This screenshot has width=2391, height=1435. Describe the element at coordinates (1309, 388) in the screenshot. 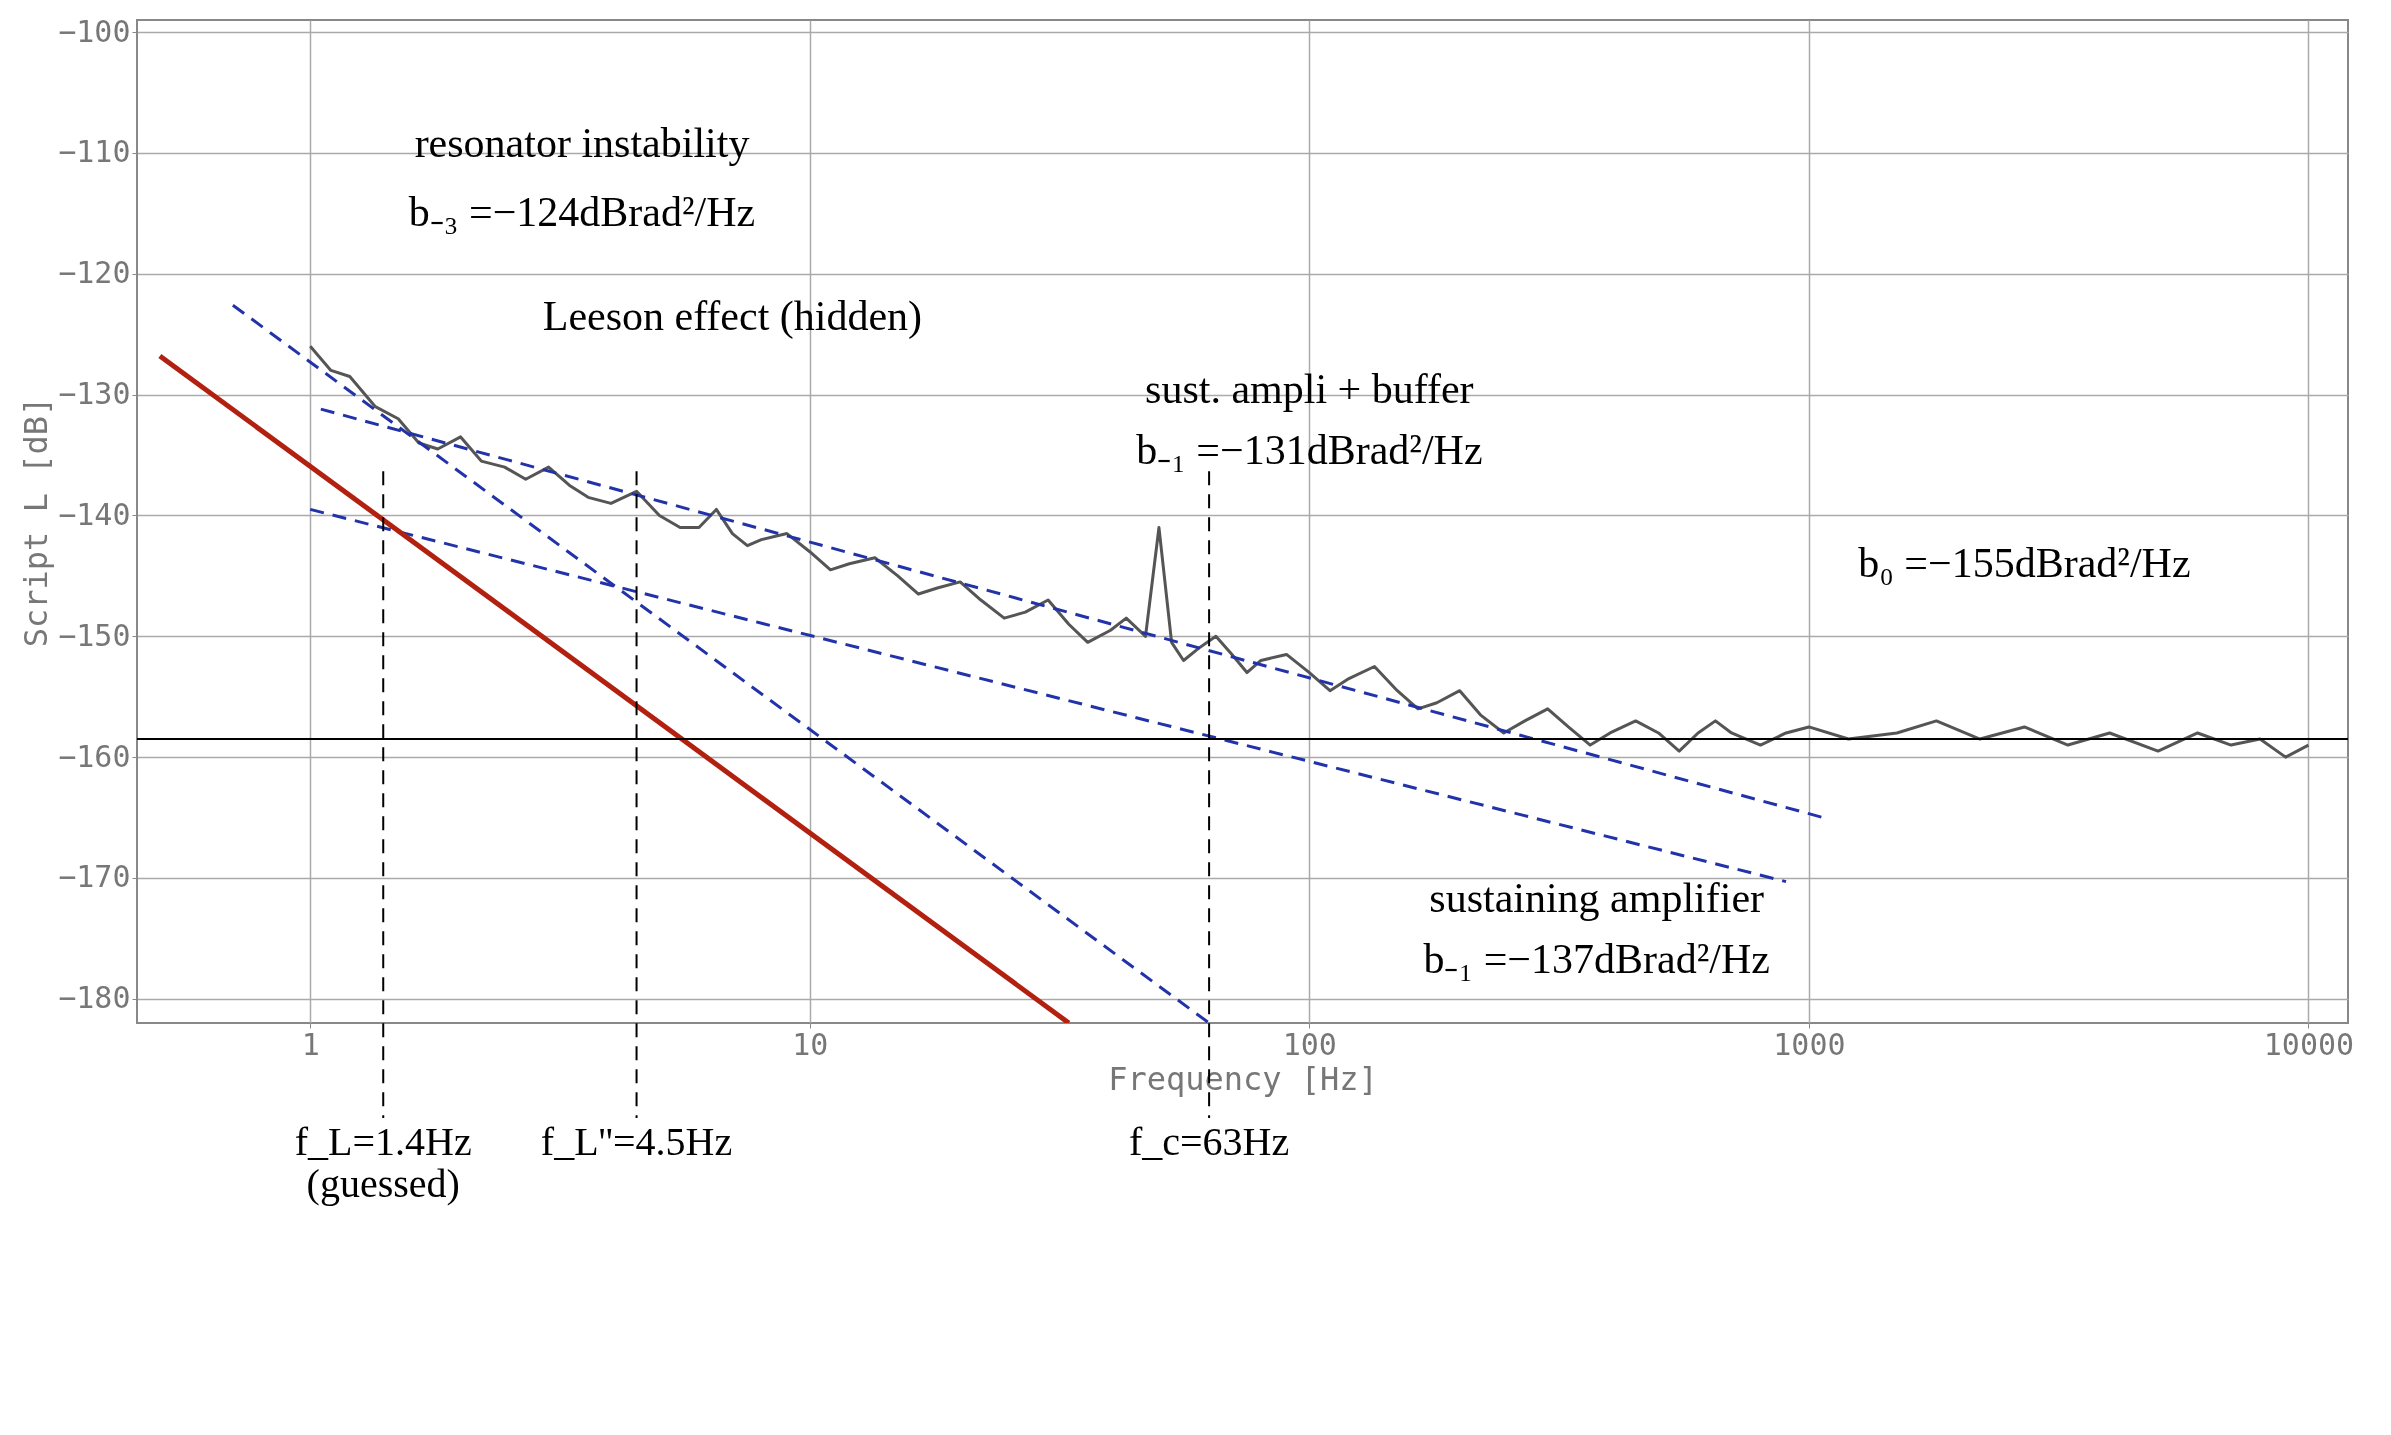

I see `annotation: sust. ampli + buffer` at that location.